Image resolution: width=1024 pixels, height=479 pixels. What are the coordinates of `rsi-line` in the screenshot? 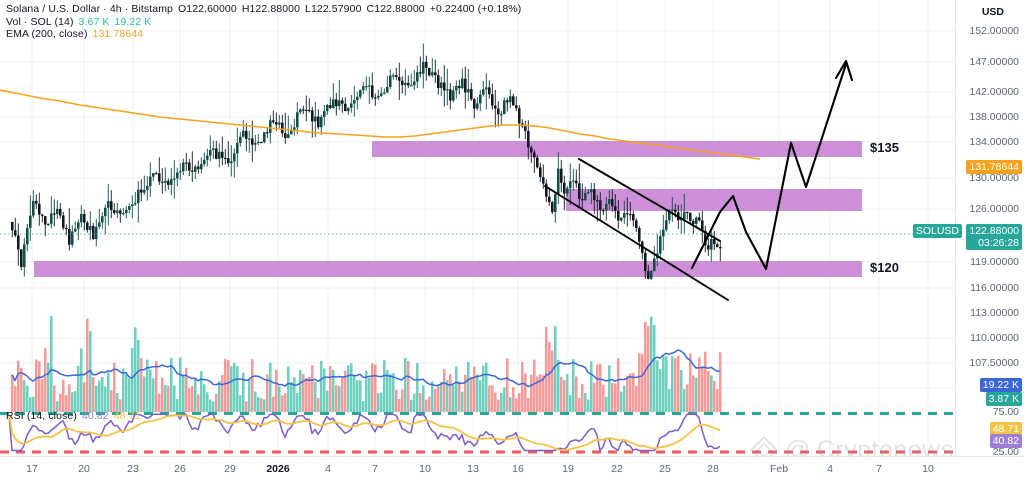 It's located at (364, 432).